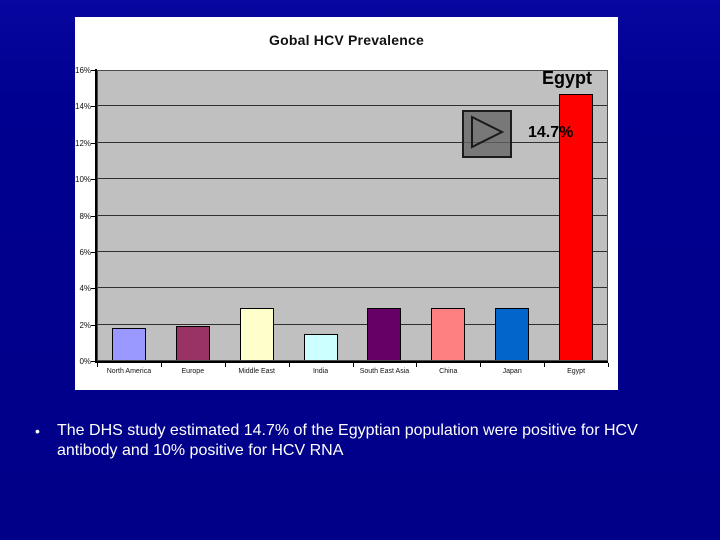  What do you see at coordinates (85, 361) in the screenshot?
I see `y-tick-label: 0%` at bounding box center [85, 361].